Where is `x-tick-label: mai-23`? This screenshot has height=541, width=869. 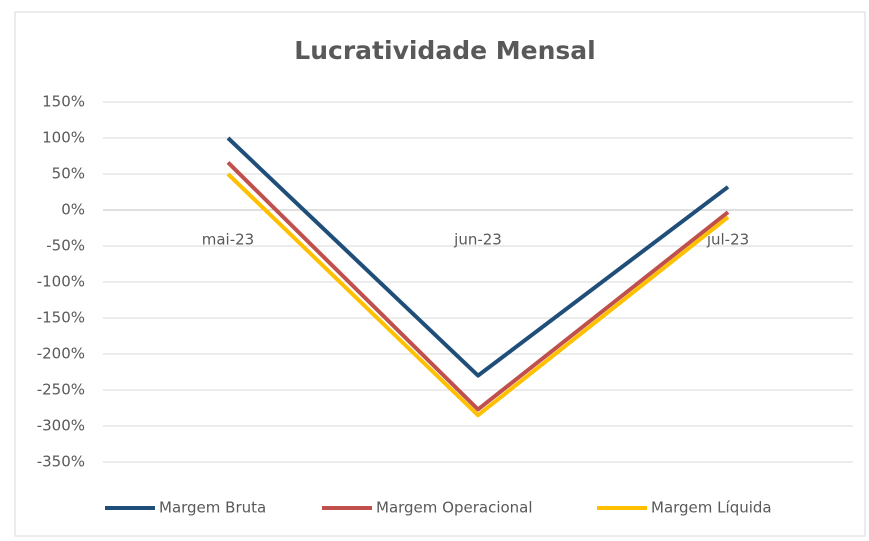 x-tick-label: mai-23 is located at coordinates (228, 240).